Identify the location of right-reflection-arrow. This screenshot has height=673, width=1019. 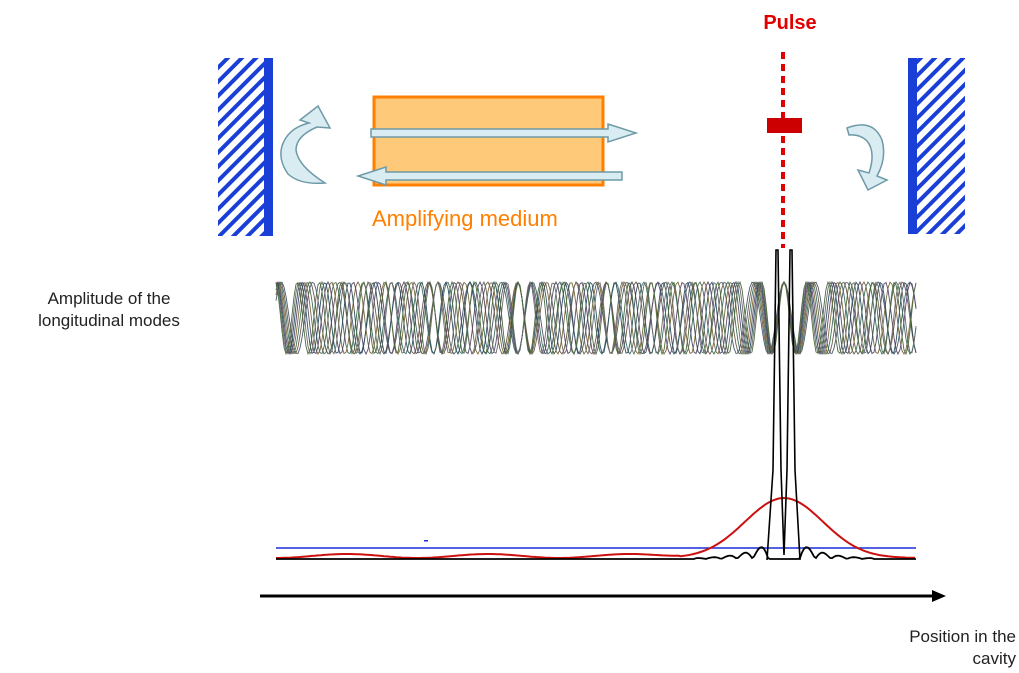
(867, 158).